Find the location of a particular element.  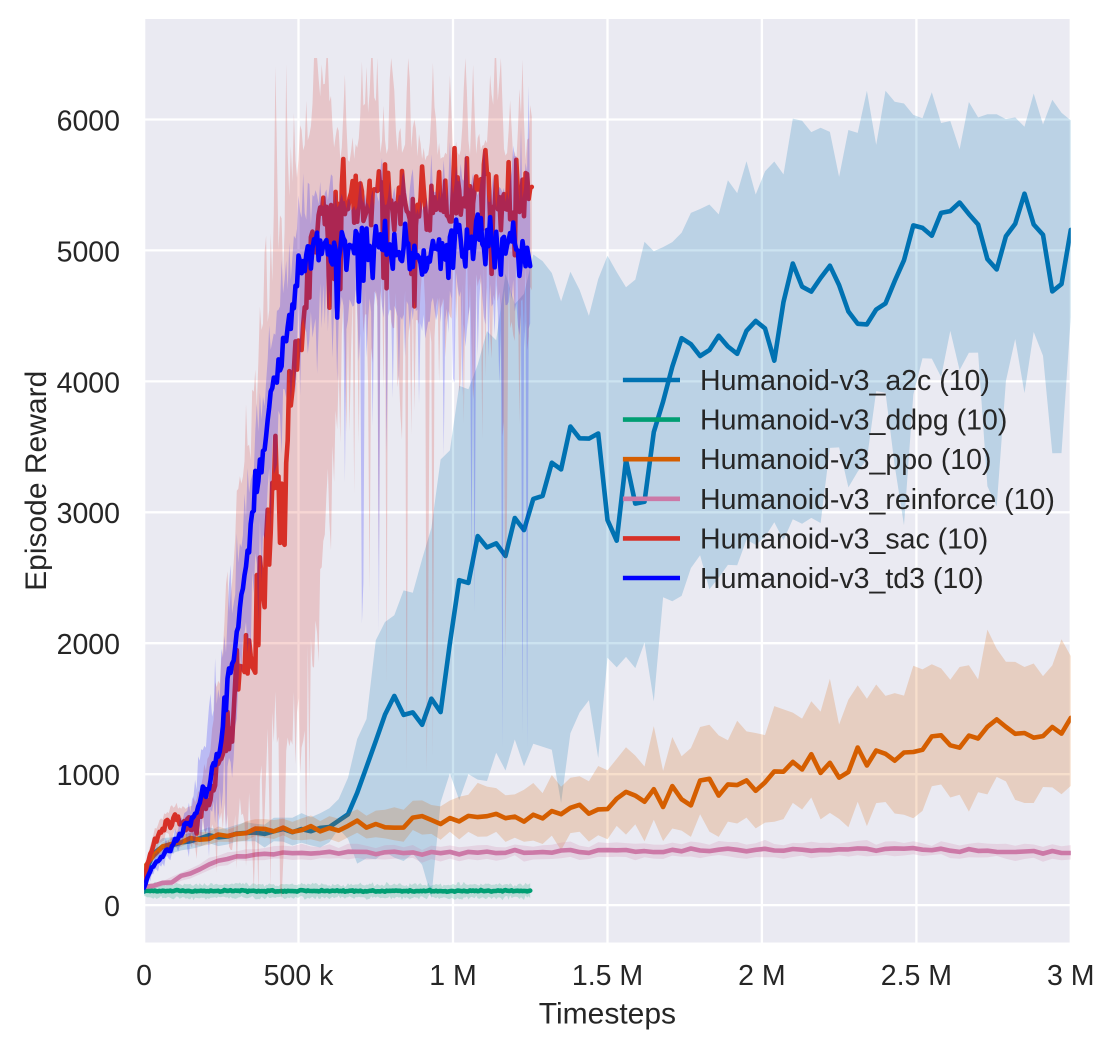

svg-text: 6000 is located at coordinates (88, 121).